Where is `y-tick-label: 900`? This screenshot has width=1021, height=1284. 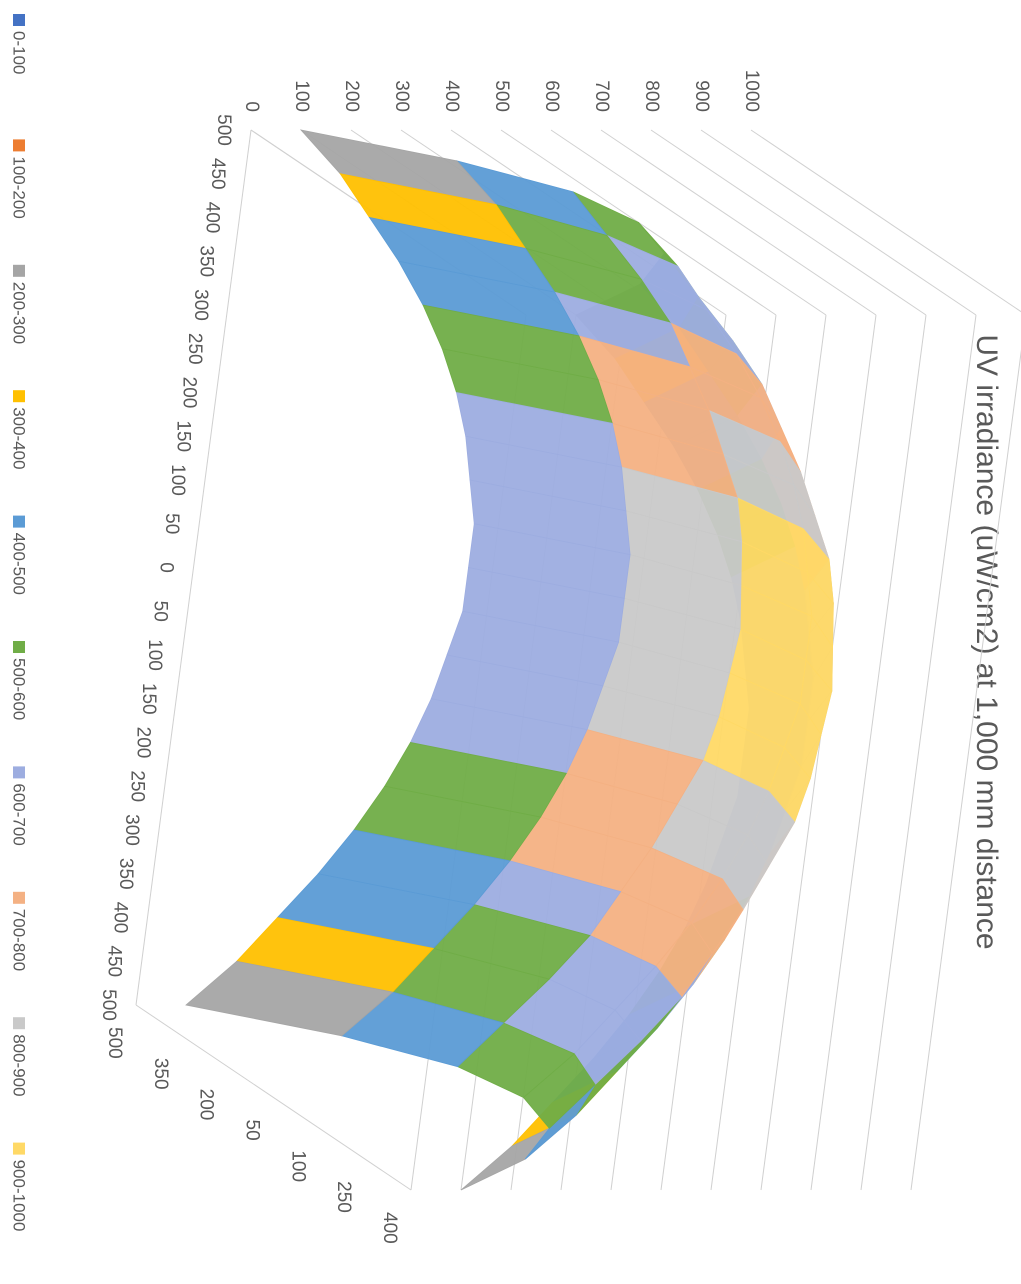 y-tick-label: 900 is located at coordinates (701, 96).